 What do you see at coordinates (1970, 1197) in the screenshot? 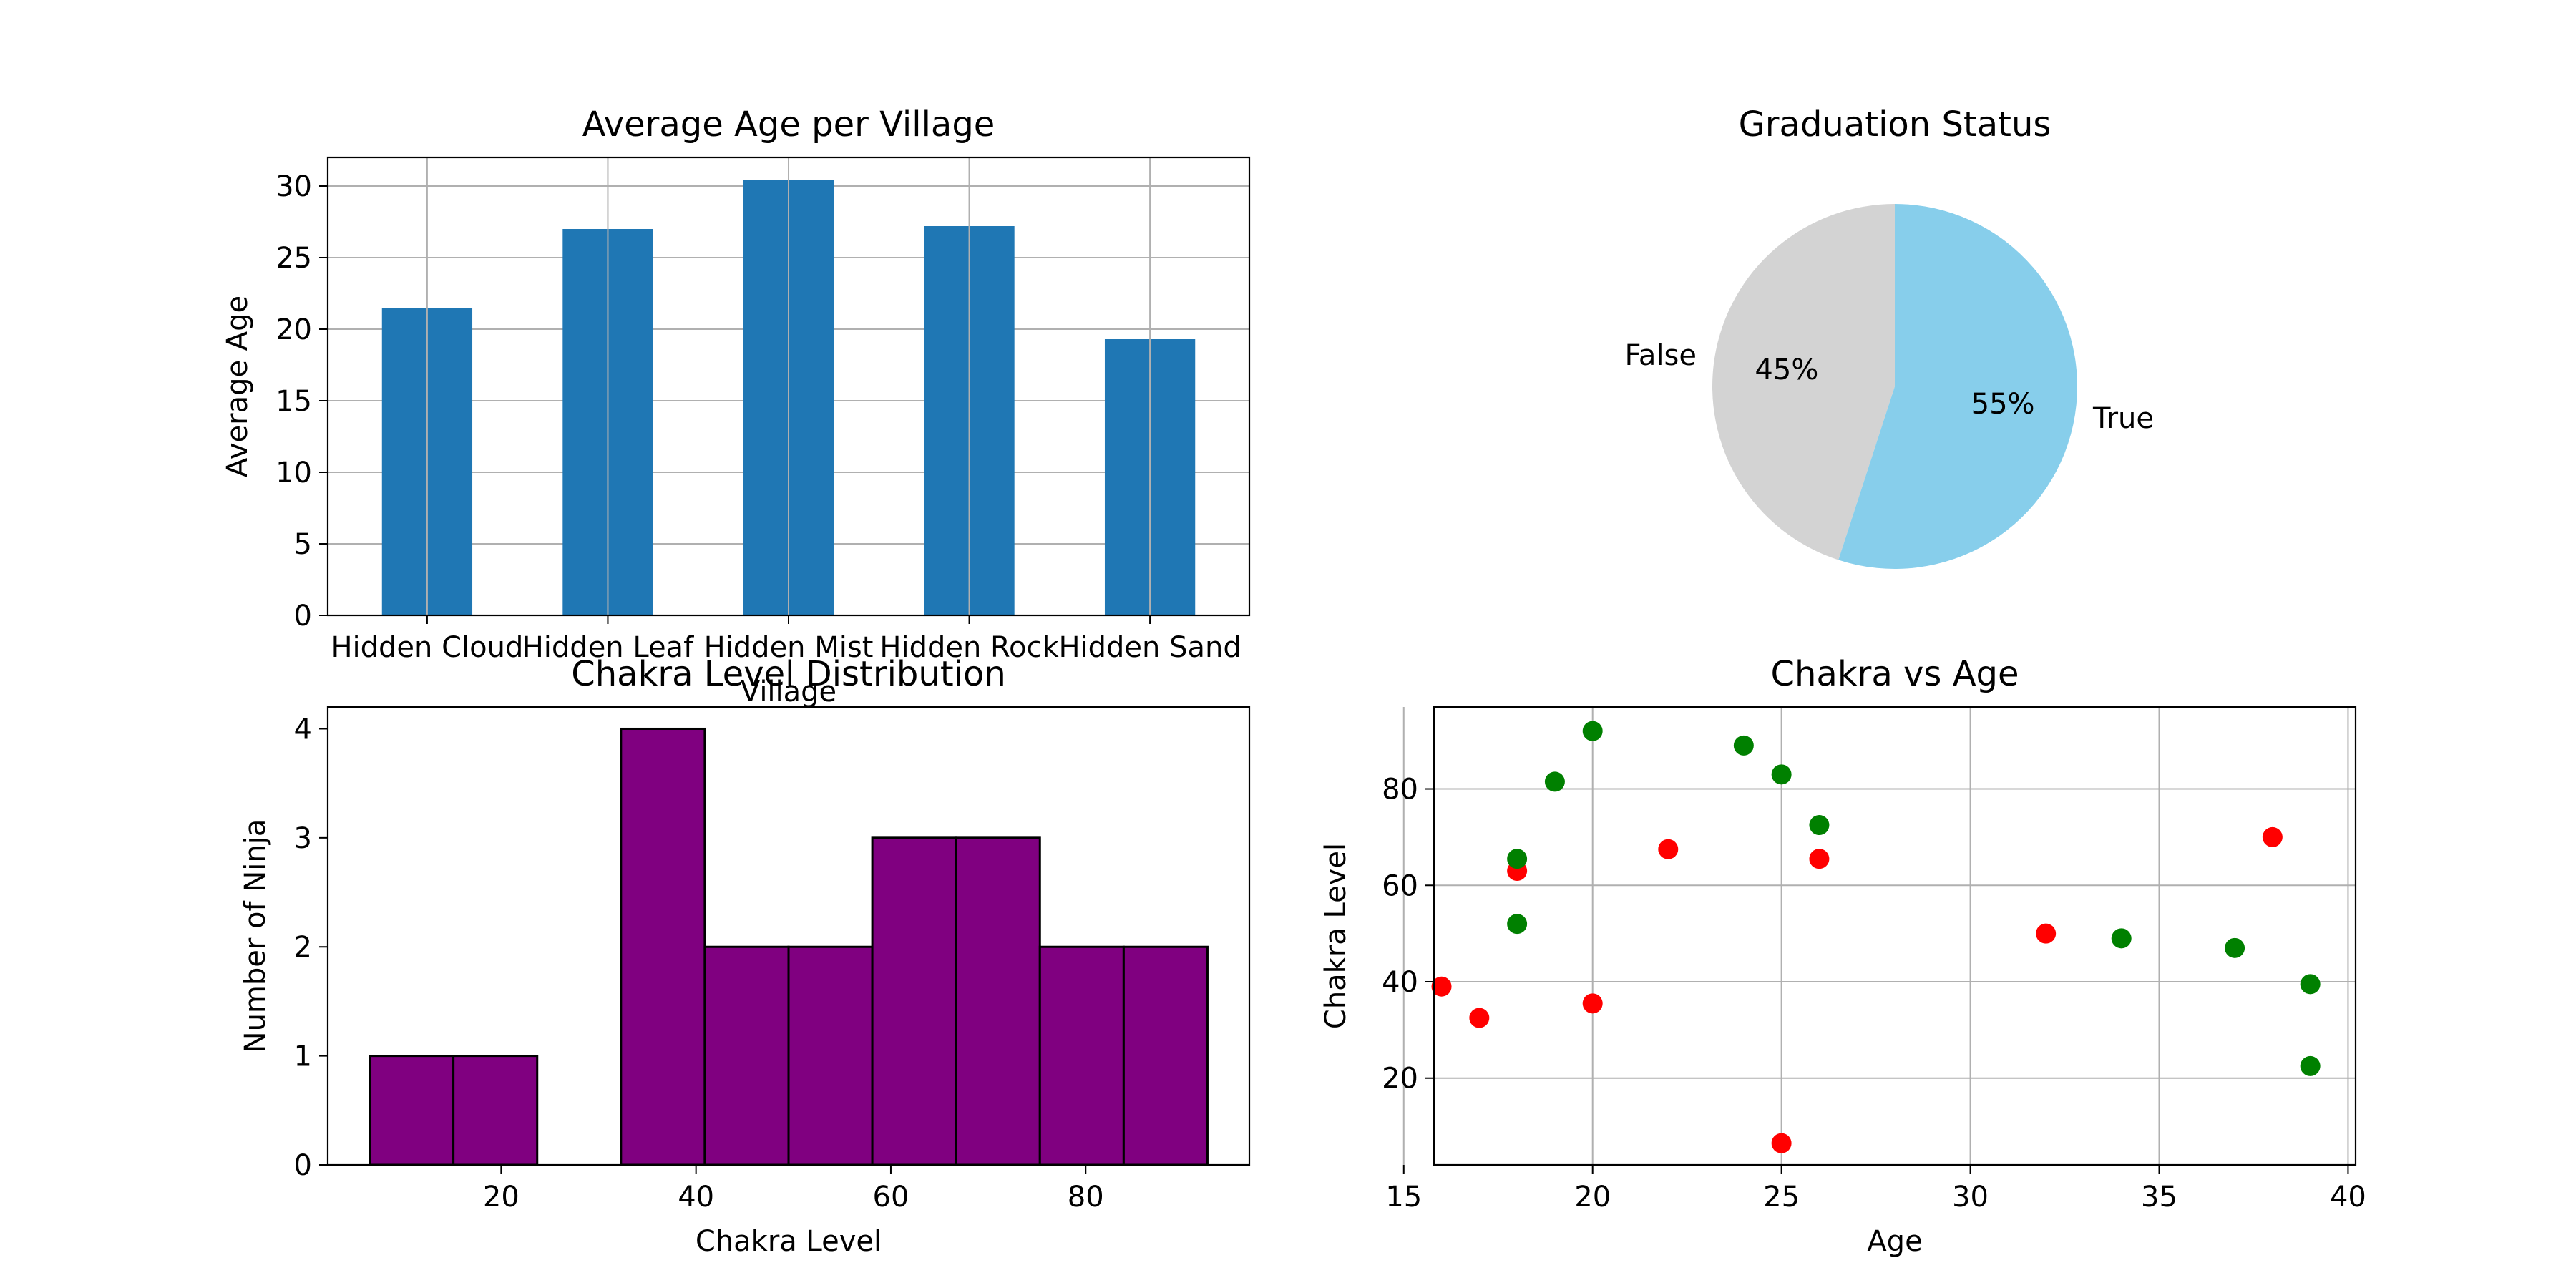
I see `scatter-xtick-label: 30` at bounding box center [1970, 1197].